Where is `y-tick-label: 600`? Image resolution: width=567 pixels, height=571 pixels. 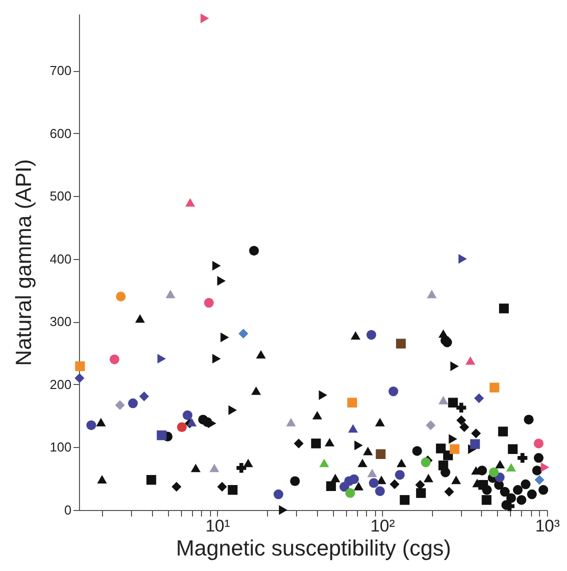
y-tick-label: 600 is located at coordinates (61, 133).